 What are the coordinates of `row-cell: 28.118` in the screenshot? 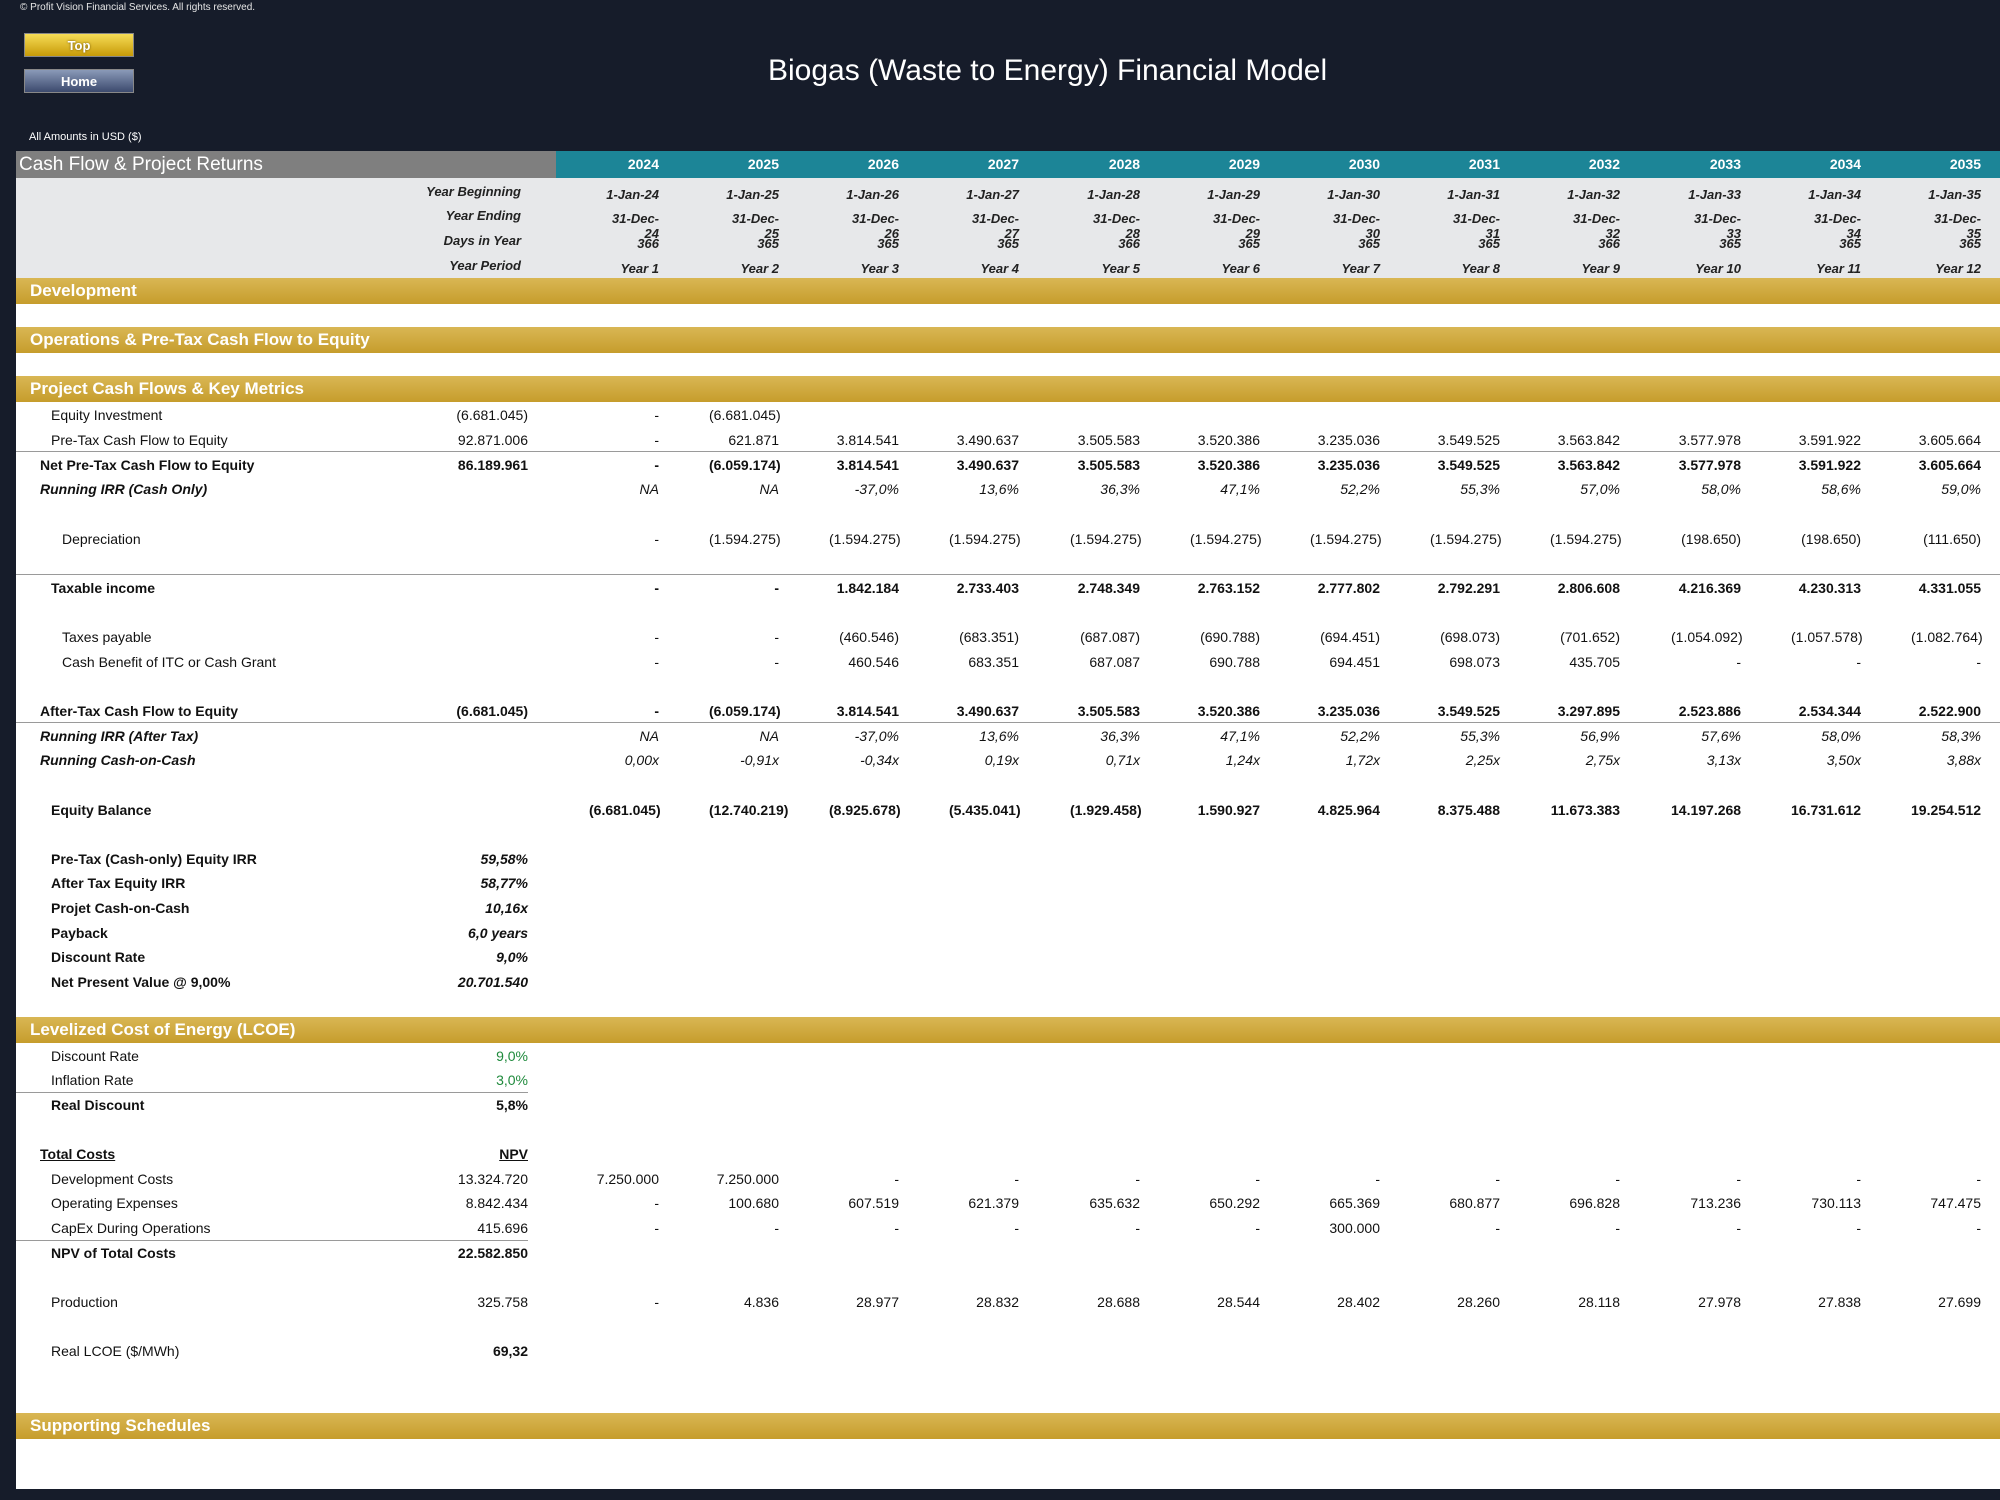 It's located at (1599, 1302).